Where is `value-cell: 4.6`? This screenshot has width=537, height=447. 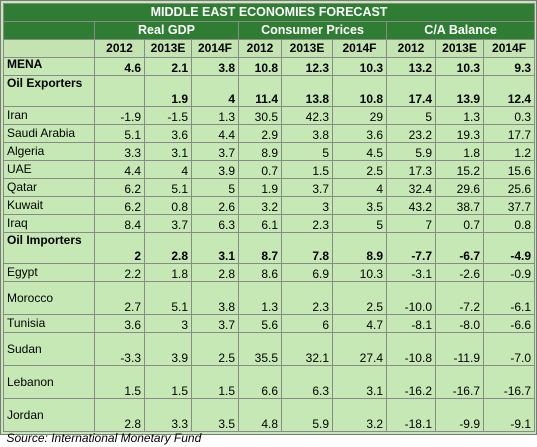 value-cell: 4.6 is located at coordinates (120, 67).